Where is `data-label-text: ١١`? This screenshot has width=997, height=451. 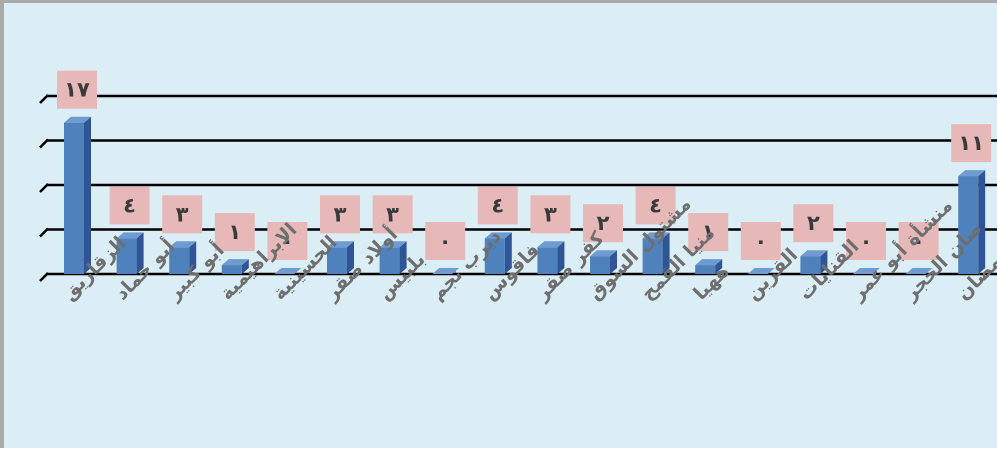
data-label-text: ١١ is located at coordinates (971, 143).